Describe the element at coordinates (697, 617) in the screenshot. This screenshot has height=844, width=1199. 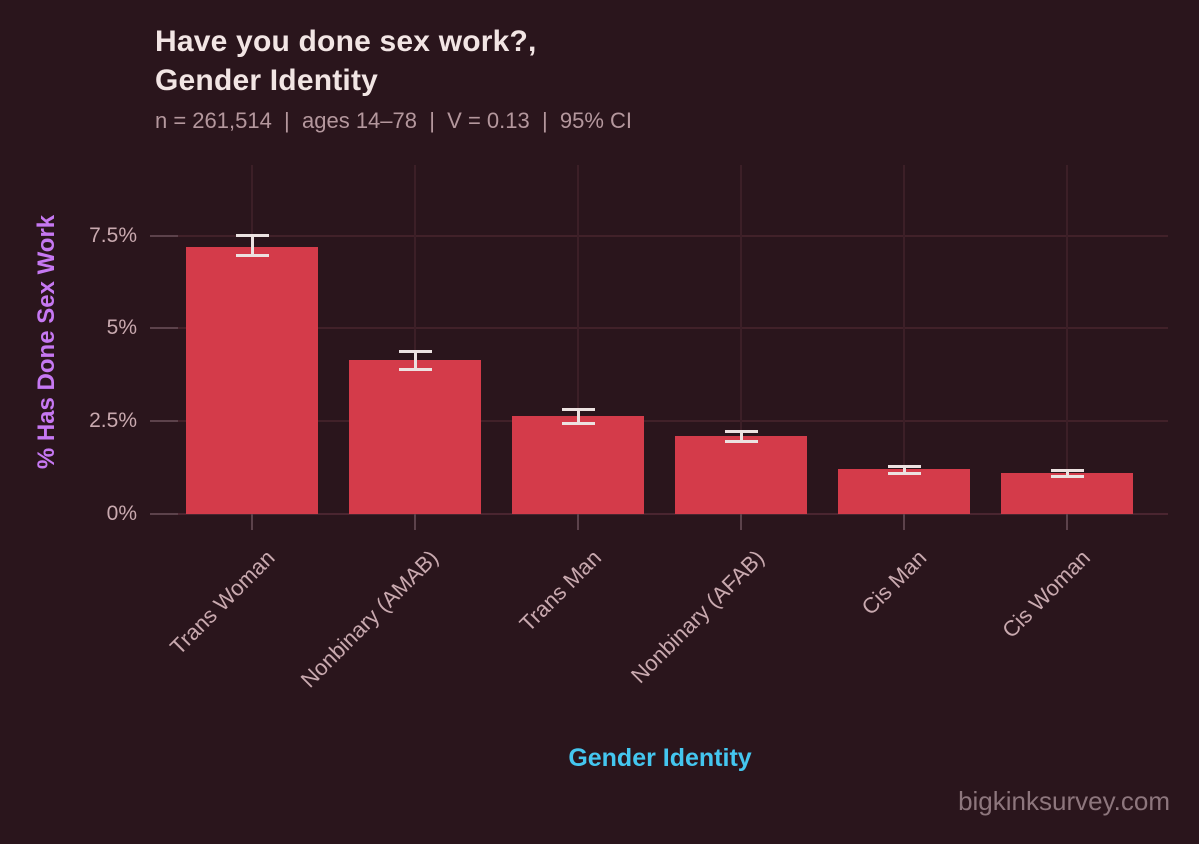
I see `x-tick-label: Nonbinary (AFAB)` at that location.